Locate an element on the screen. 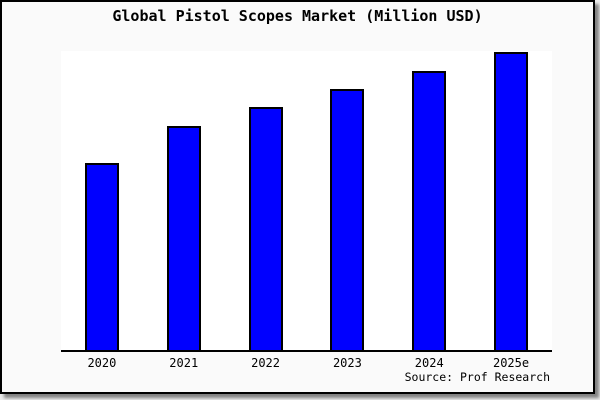 Image resolution: width=600 pixels, height=400 pixels. bar-slot-2025e is located at coordinates (511, 200).